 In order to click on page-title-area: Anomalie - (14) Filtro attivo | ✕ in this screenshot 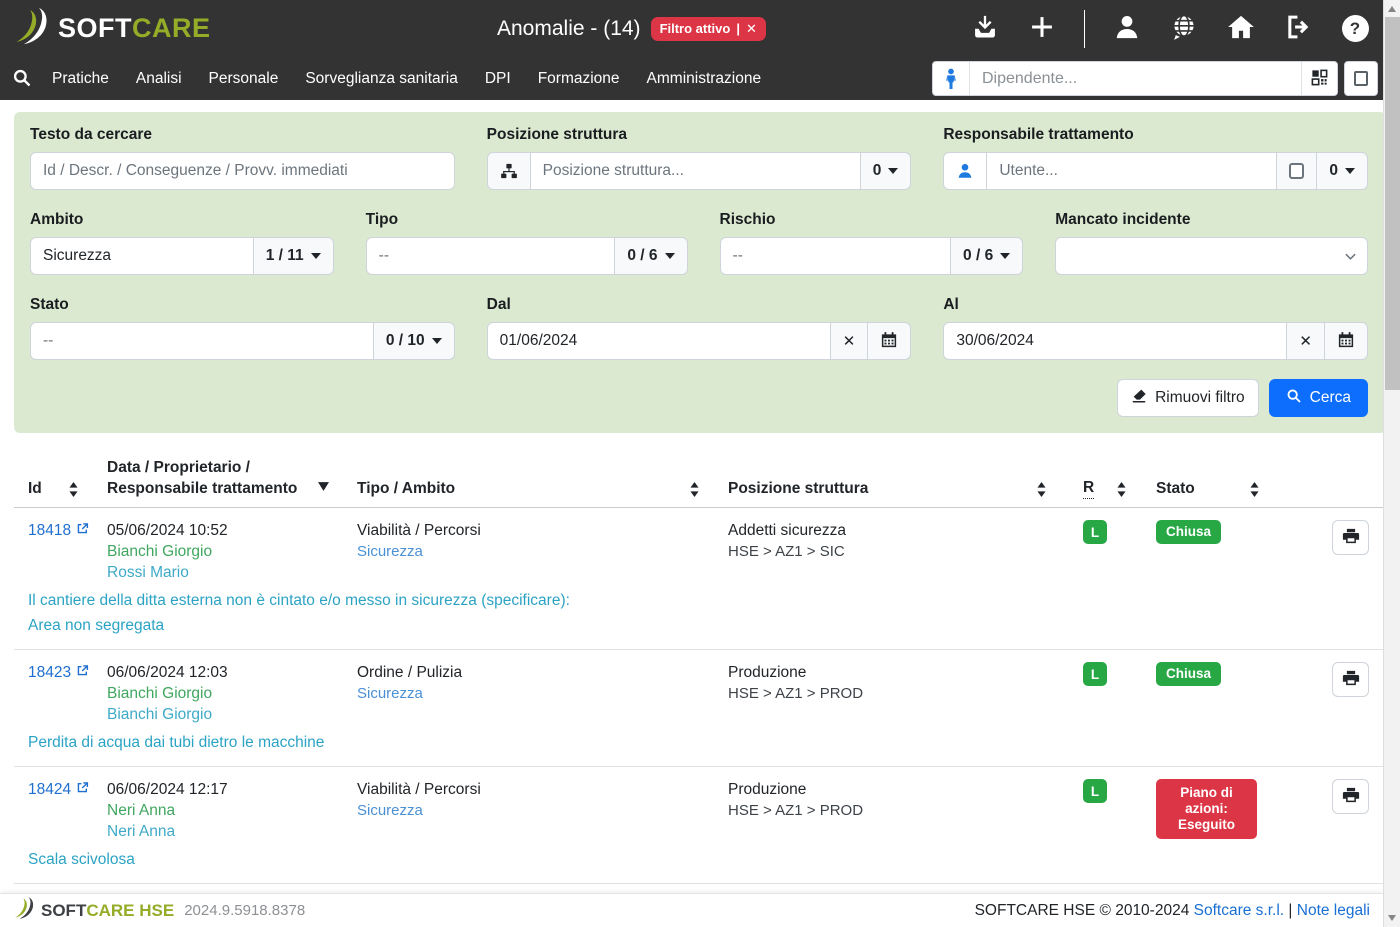, I will do `click(631, 28)`.